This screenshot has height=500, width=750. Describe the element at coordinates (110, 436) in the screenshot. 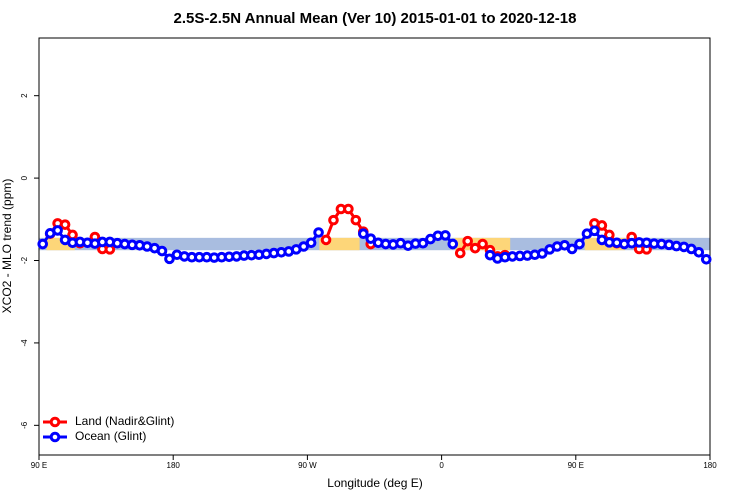

I see `legend-label: Ocean (Glint)` at that location.